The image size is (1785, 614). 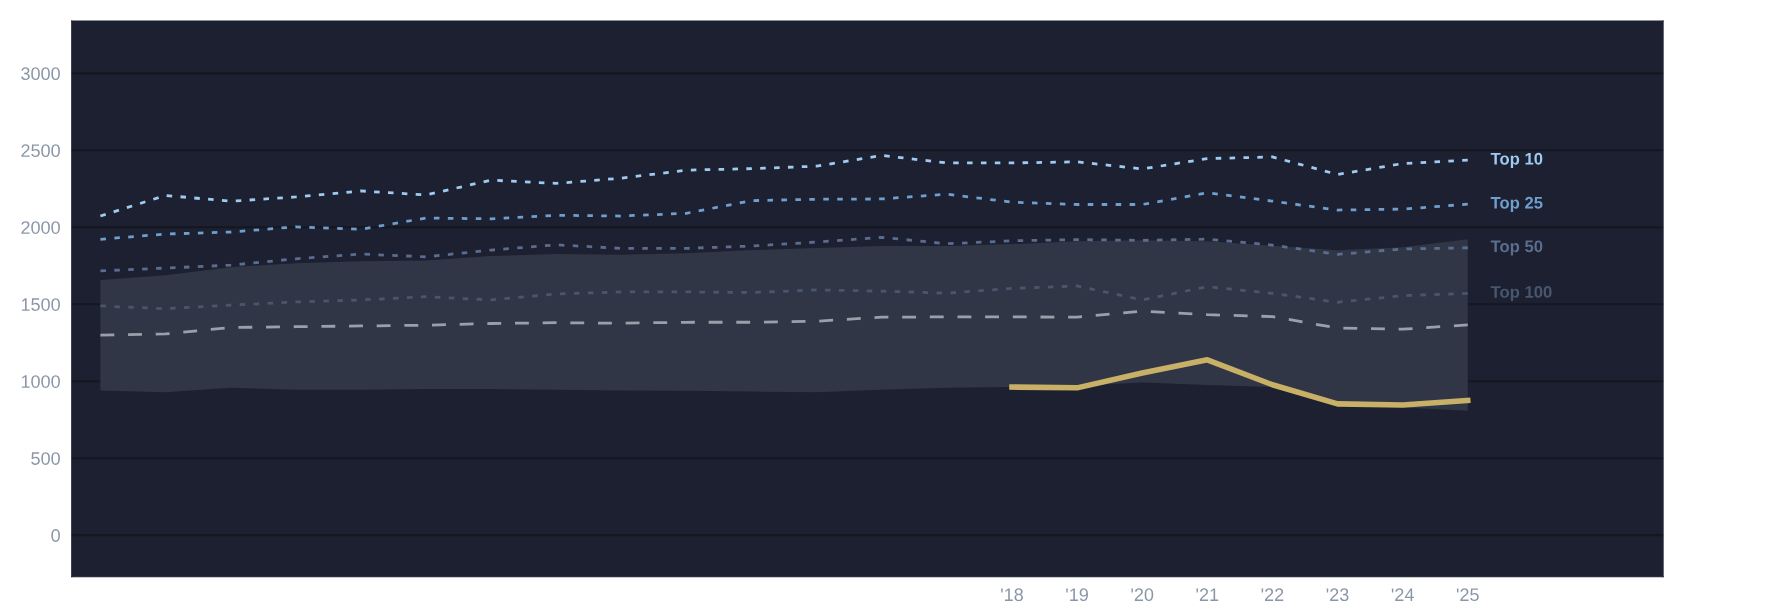 I want to click on y-tick-label: 2500, so click(x=40, y=151).